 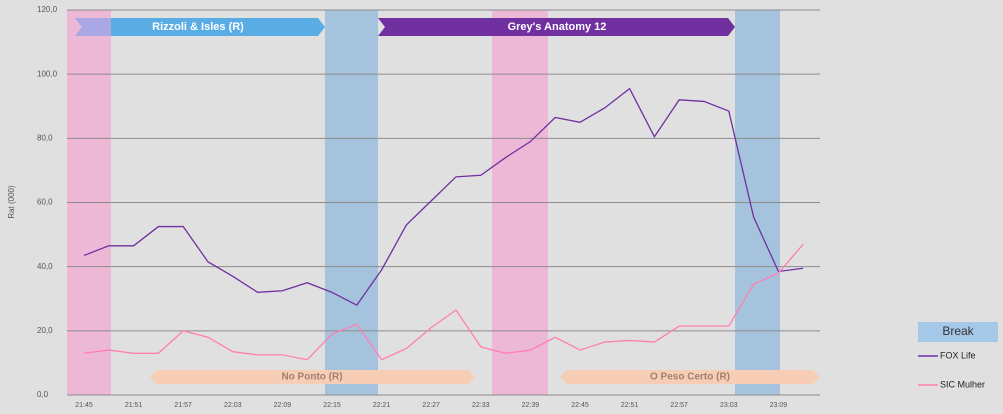 I want to click on x-tick-label: 22:27, so click(x=431, y=405).